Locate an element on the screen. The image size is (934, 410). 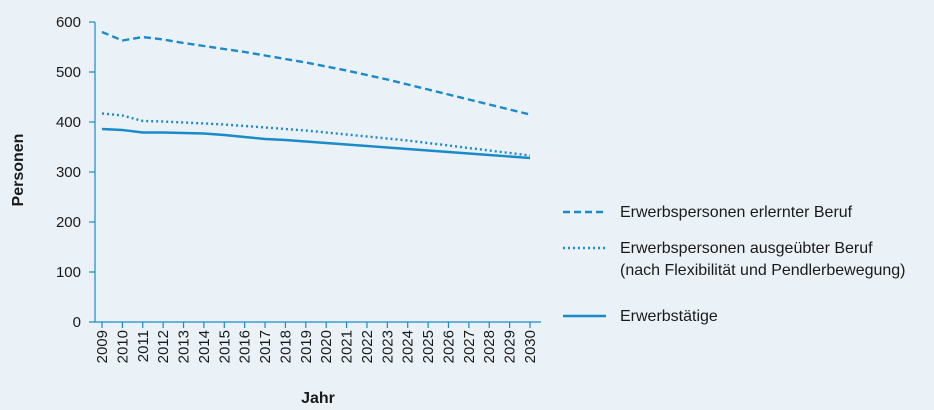
y-tick-label: 100 is located at coordinates (68, 272).